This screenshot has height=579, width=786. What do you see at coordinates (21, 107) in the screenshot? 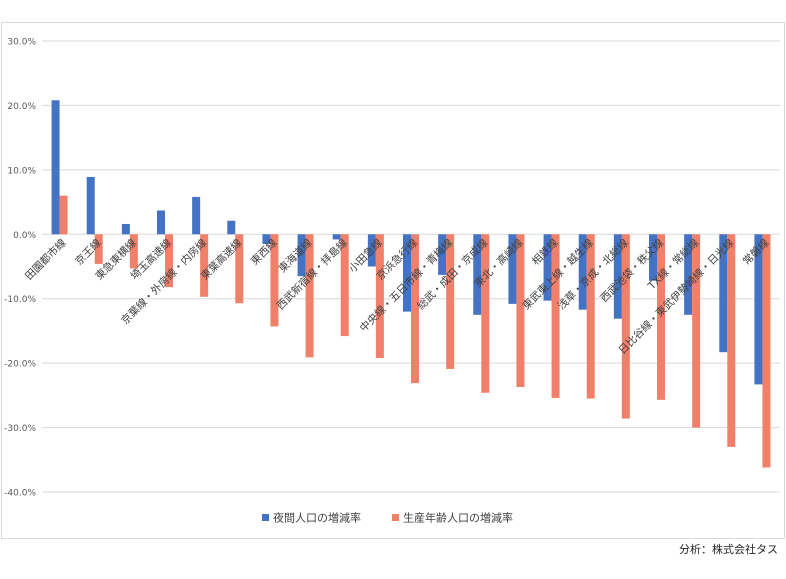
I see `y-tick-label: 20.0%` at bounding box center [21, 107].